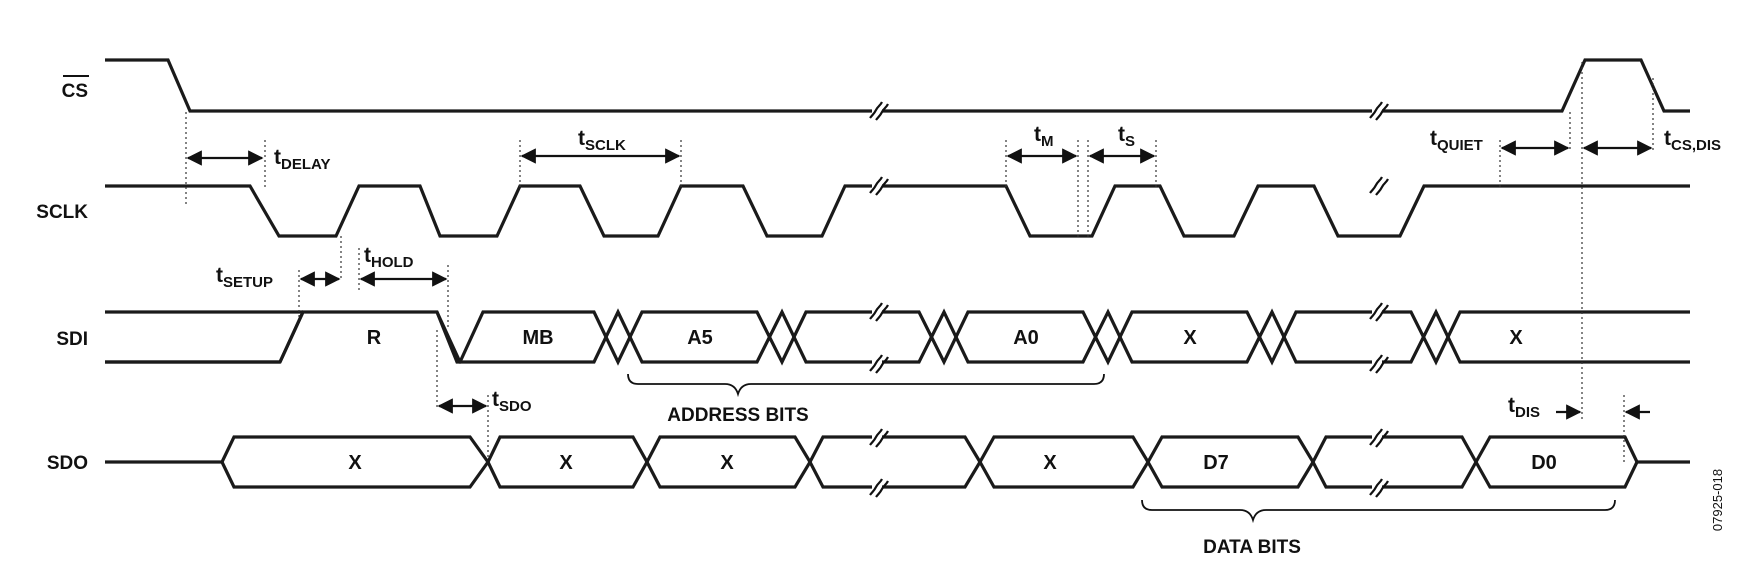  Describe the element at coordinates (929, 473) in the screenshot. I see `sdo-waveform-lower` at that location.